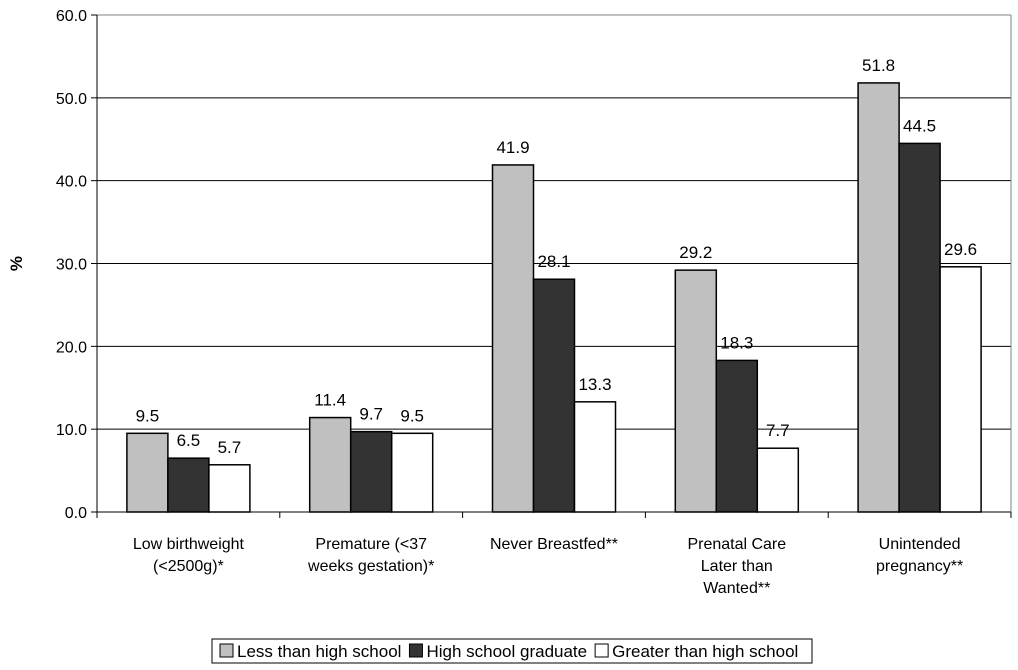  Describe the element at coordinates (695, 252) in the screenshot. I see `data-label: 29.2` at that location.